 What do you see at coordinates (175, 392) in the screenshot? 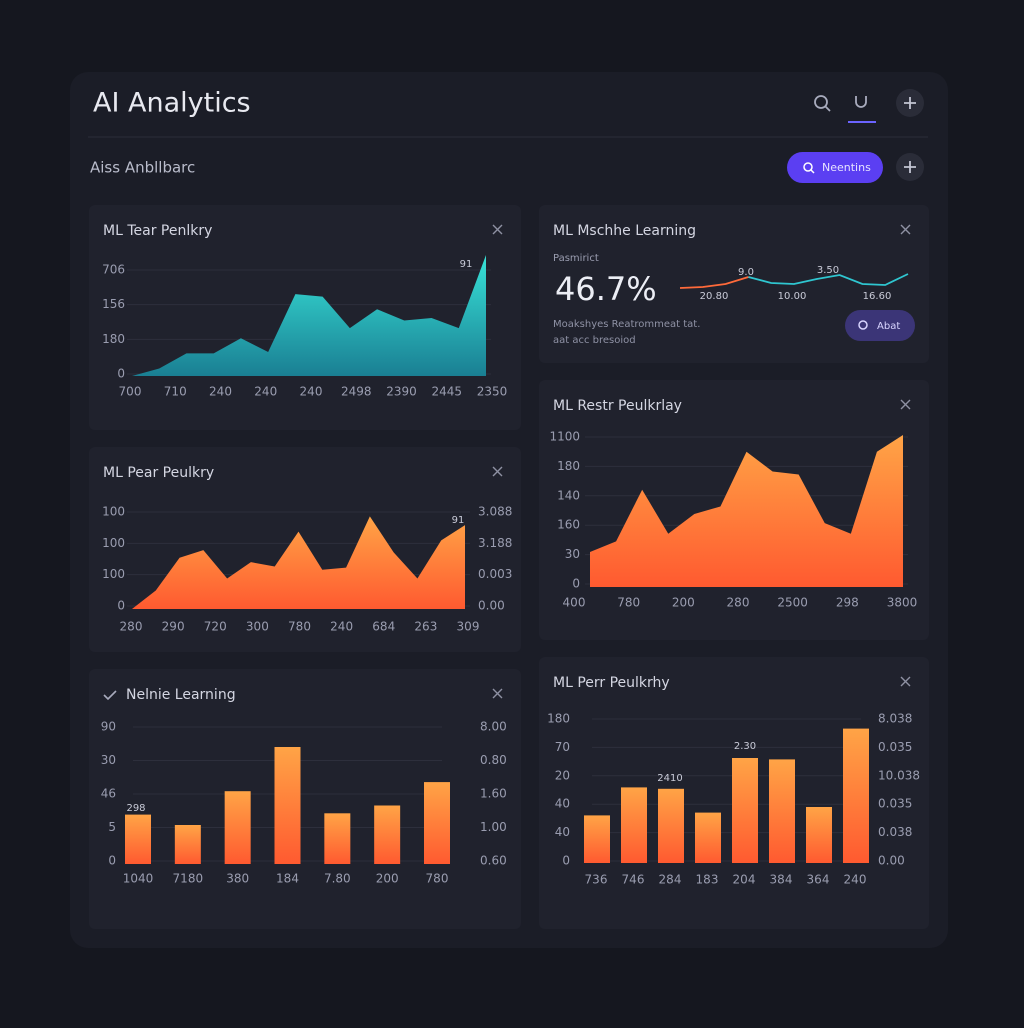
I see `x-tick-label: 710` at bounding box center [175, 392].